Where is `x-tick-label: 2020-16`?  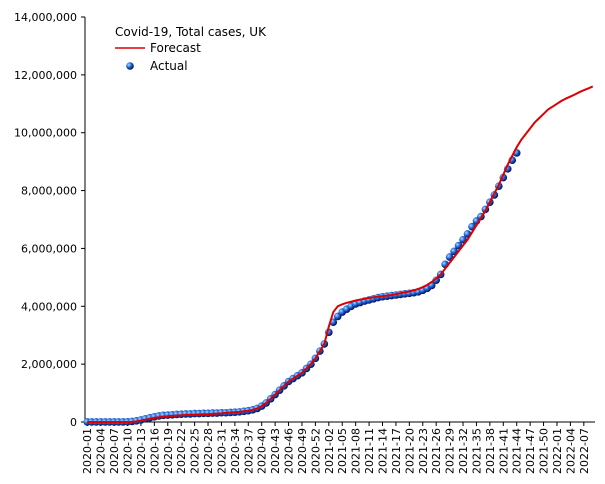 x-tick-label: 2020-16 is located at coordinates (154, 451).